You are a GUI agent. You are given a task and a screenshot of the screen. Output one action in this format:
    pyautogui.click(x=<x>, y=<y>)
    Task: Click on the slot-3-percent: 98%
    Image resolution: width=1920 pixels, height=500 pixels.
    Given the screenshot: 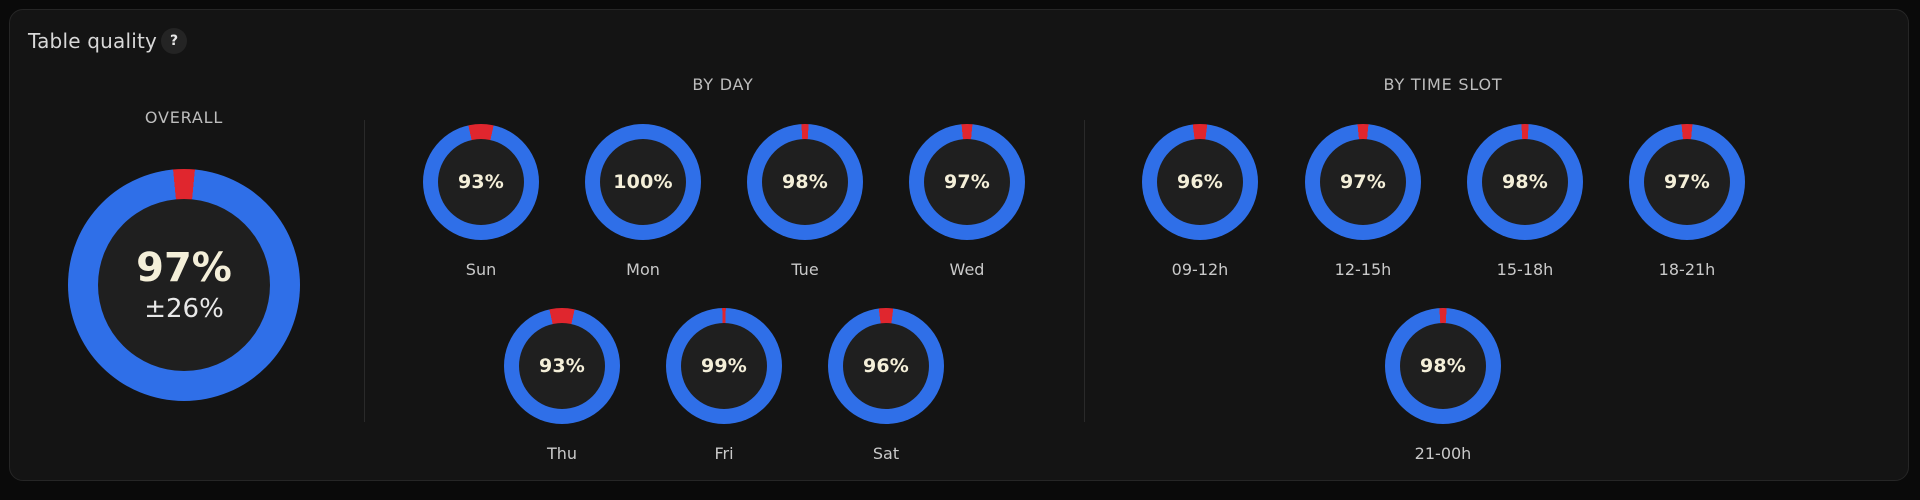 What is the action you would take?
    pyautogui.click(x=1525, y=182)
    